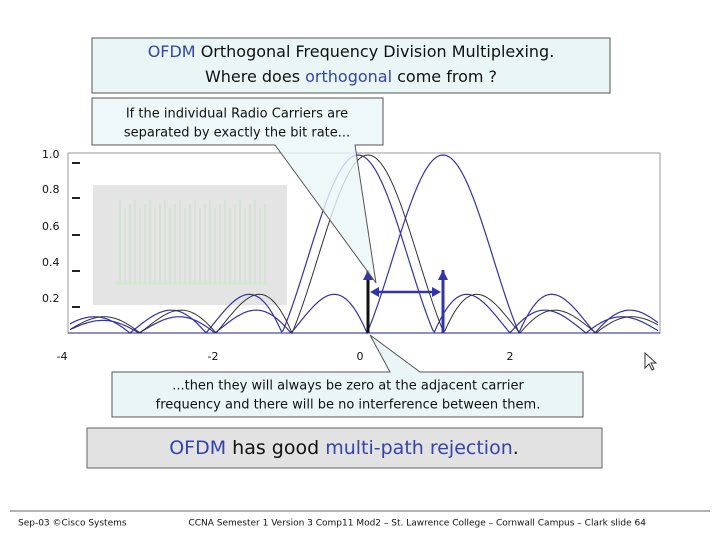 Image resolution: width=720 pixels, height=544 pixels. I want to click on spectrum-lines, so click(191, 242).